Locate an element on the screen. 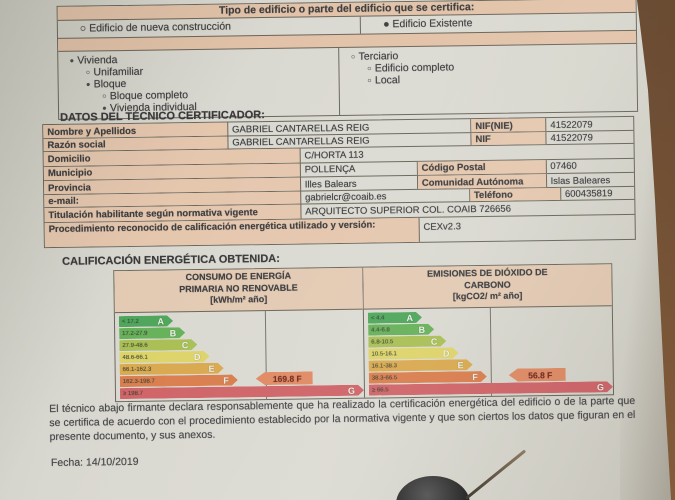 Image resolution: width=675 pixels, height=500 pixels. field-label: Nombre y Apellidos is located at coordinates (136, 130).